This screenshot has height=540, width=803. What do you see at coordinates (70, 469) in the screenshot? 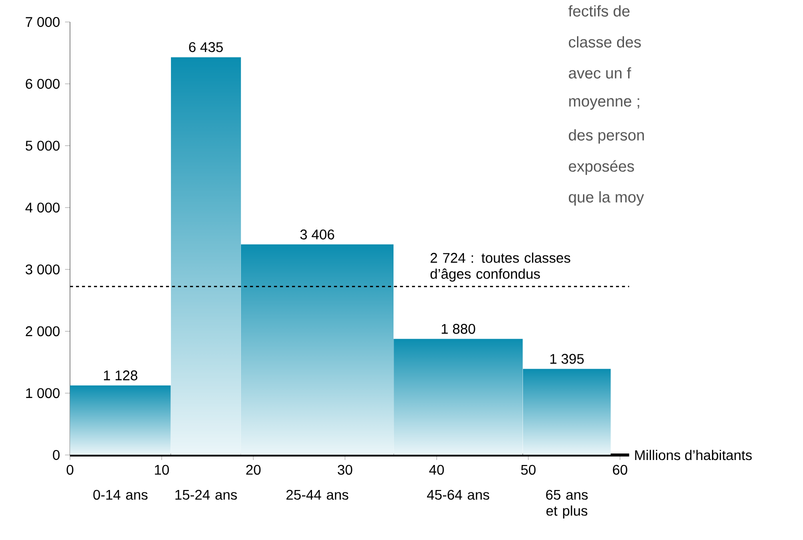
I see `x-tick-label: 0` at bounding box center [70, 469].